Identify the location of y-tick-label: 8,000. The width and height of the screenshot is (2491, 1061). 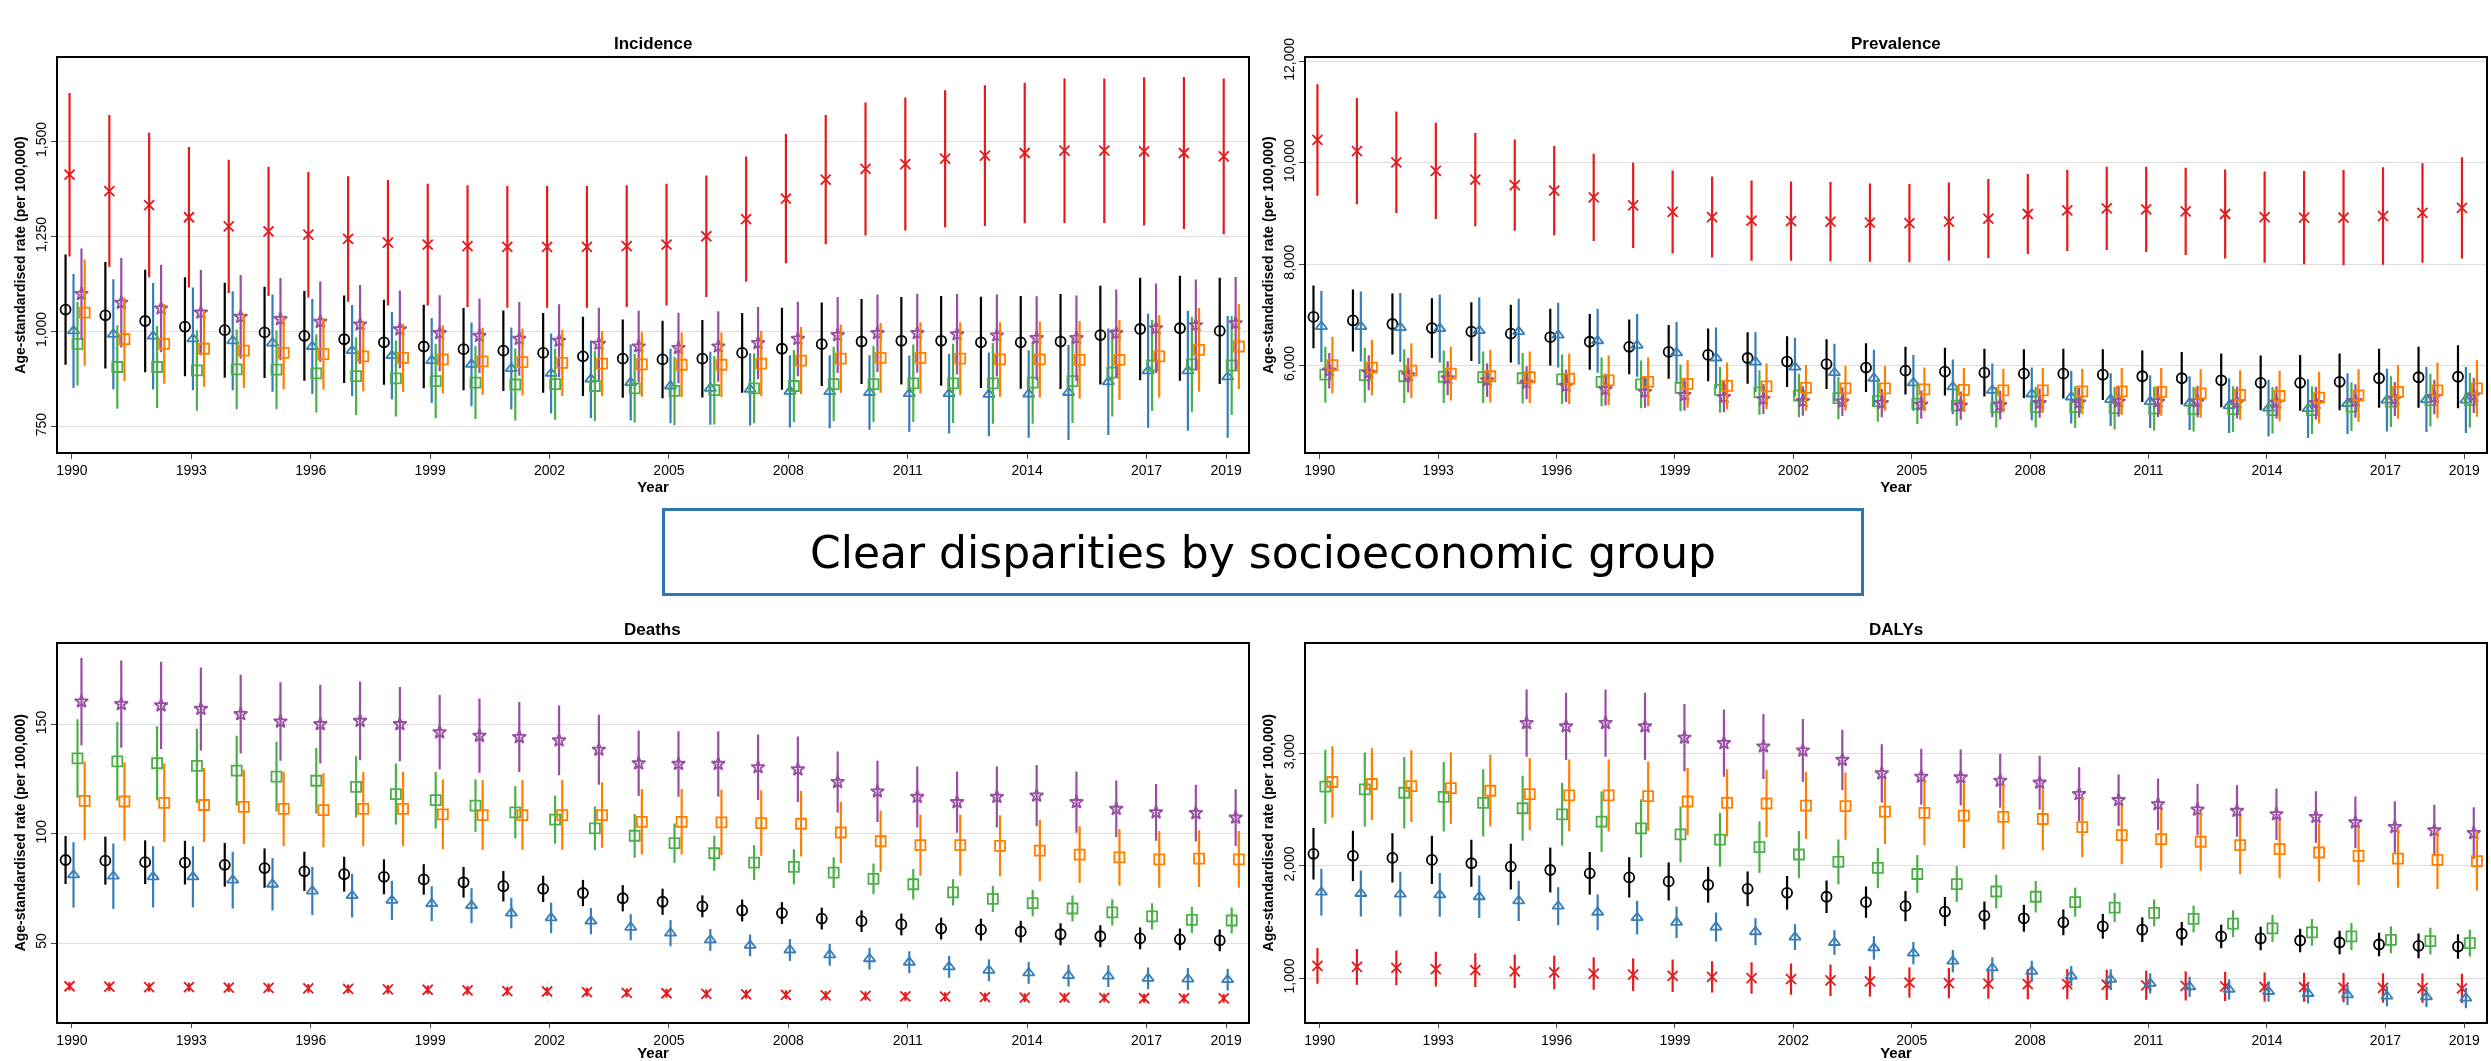
(1288, 262).